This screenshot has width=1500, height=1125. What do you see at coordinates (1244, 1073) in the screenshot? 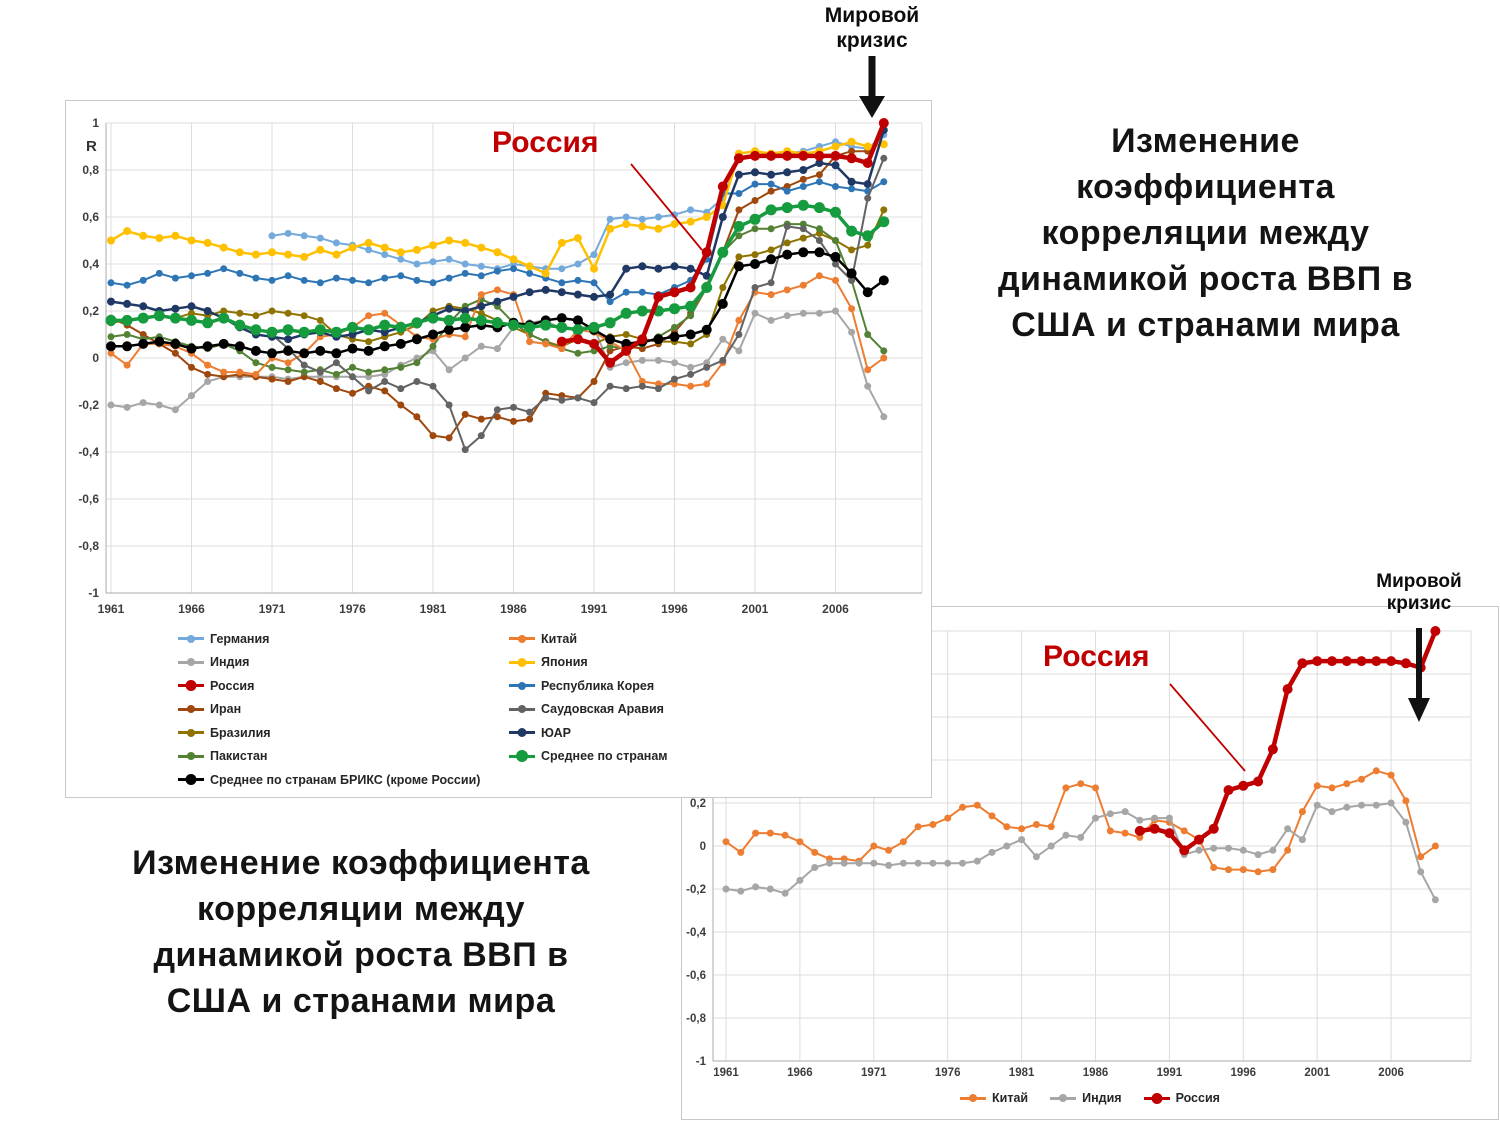
I see `x-tick-label: 1996` at bounding box center [1244, 1073].